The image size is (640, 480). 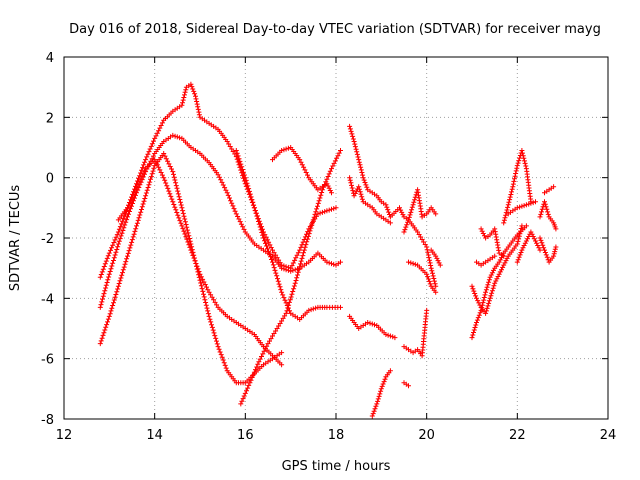 I want to click on x-tick-label: 12, so click(x=64, y=435).